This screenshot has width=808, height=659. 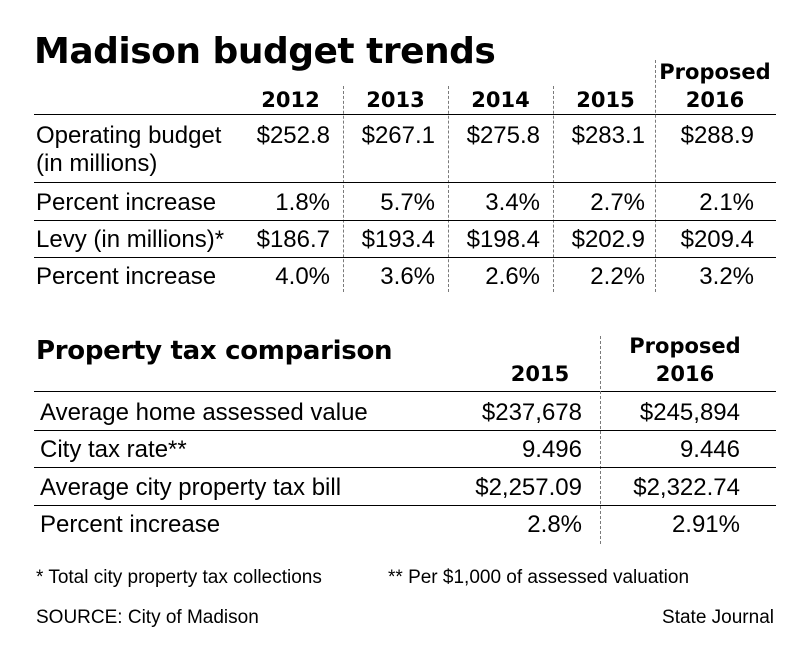 I want to click on cell-value: $252.8, so click(x=293, y=135).